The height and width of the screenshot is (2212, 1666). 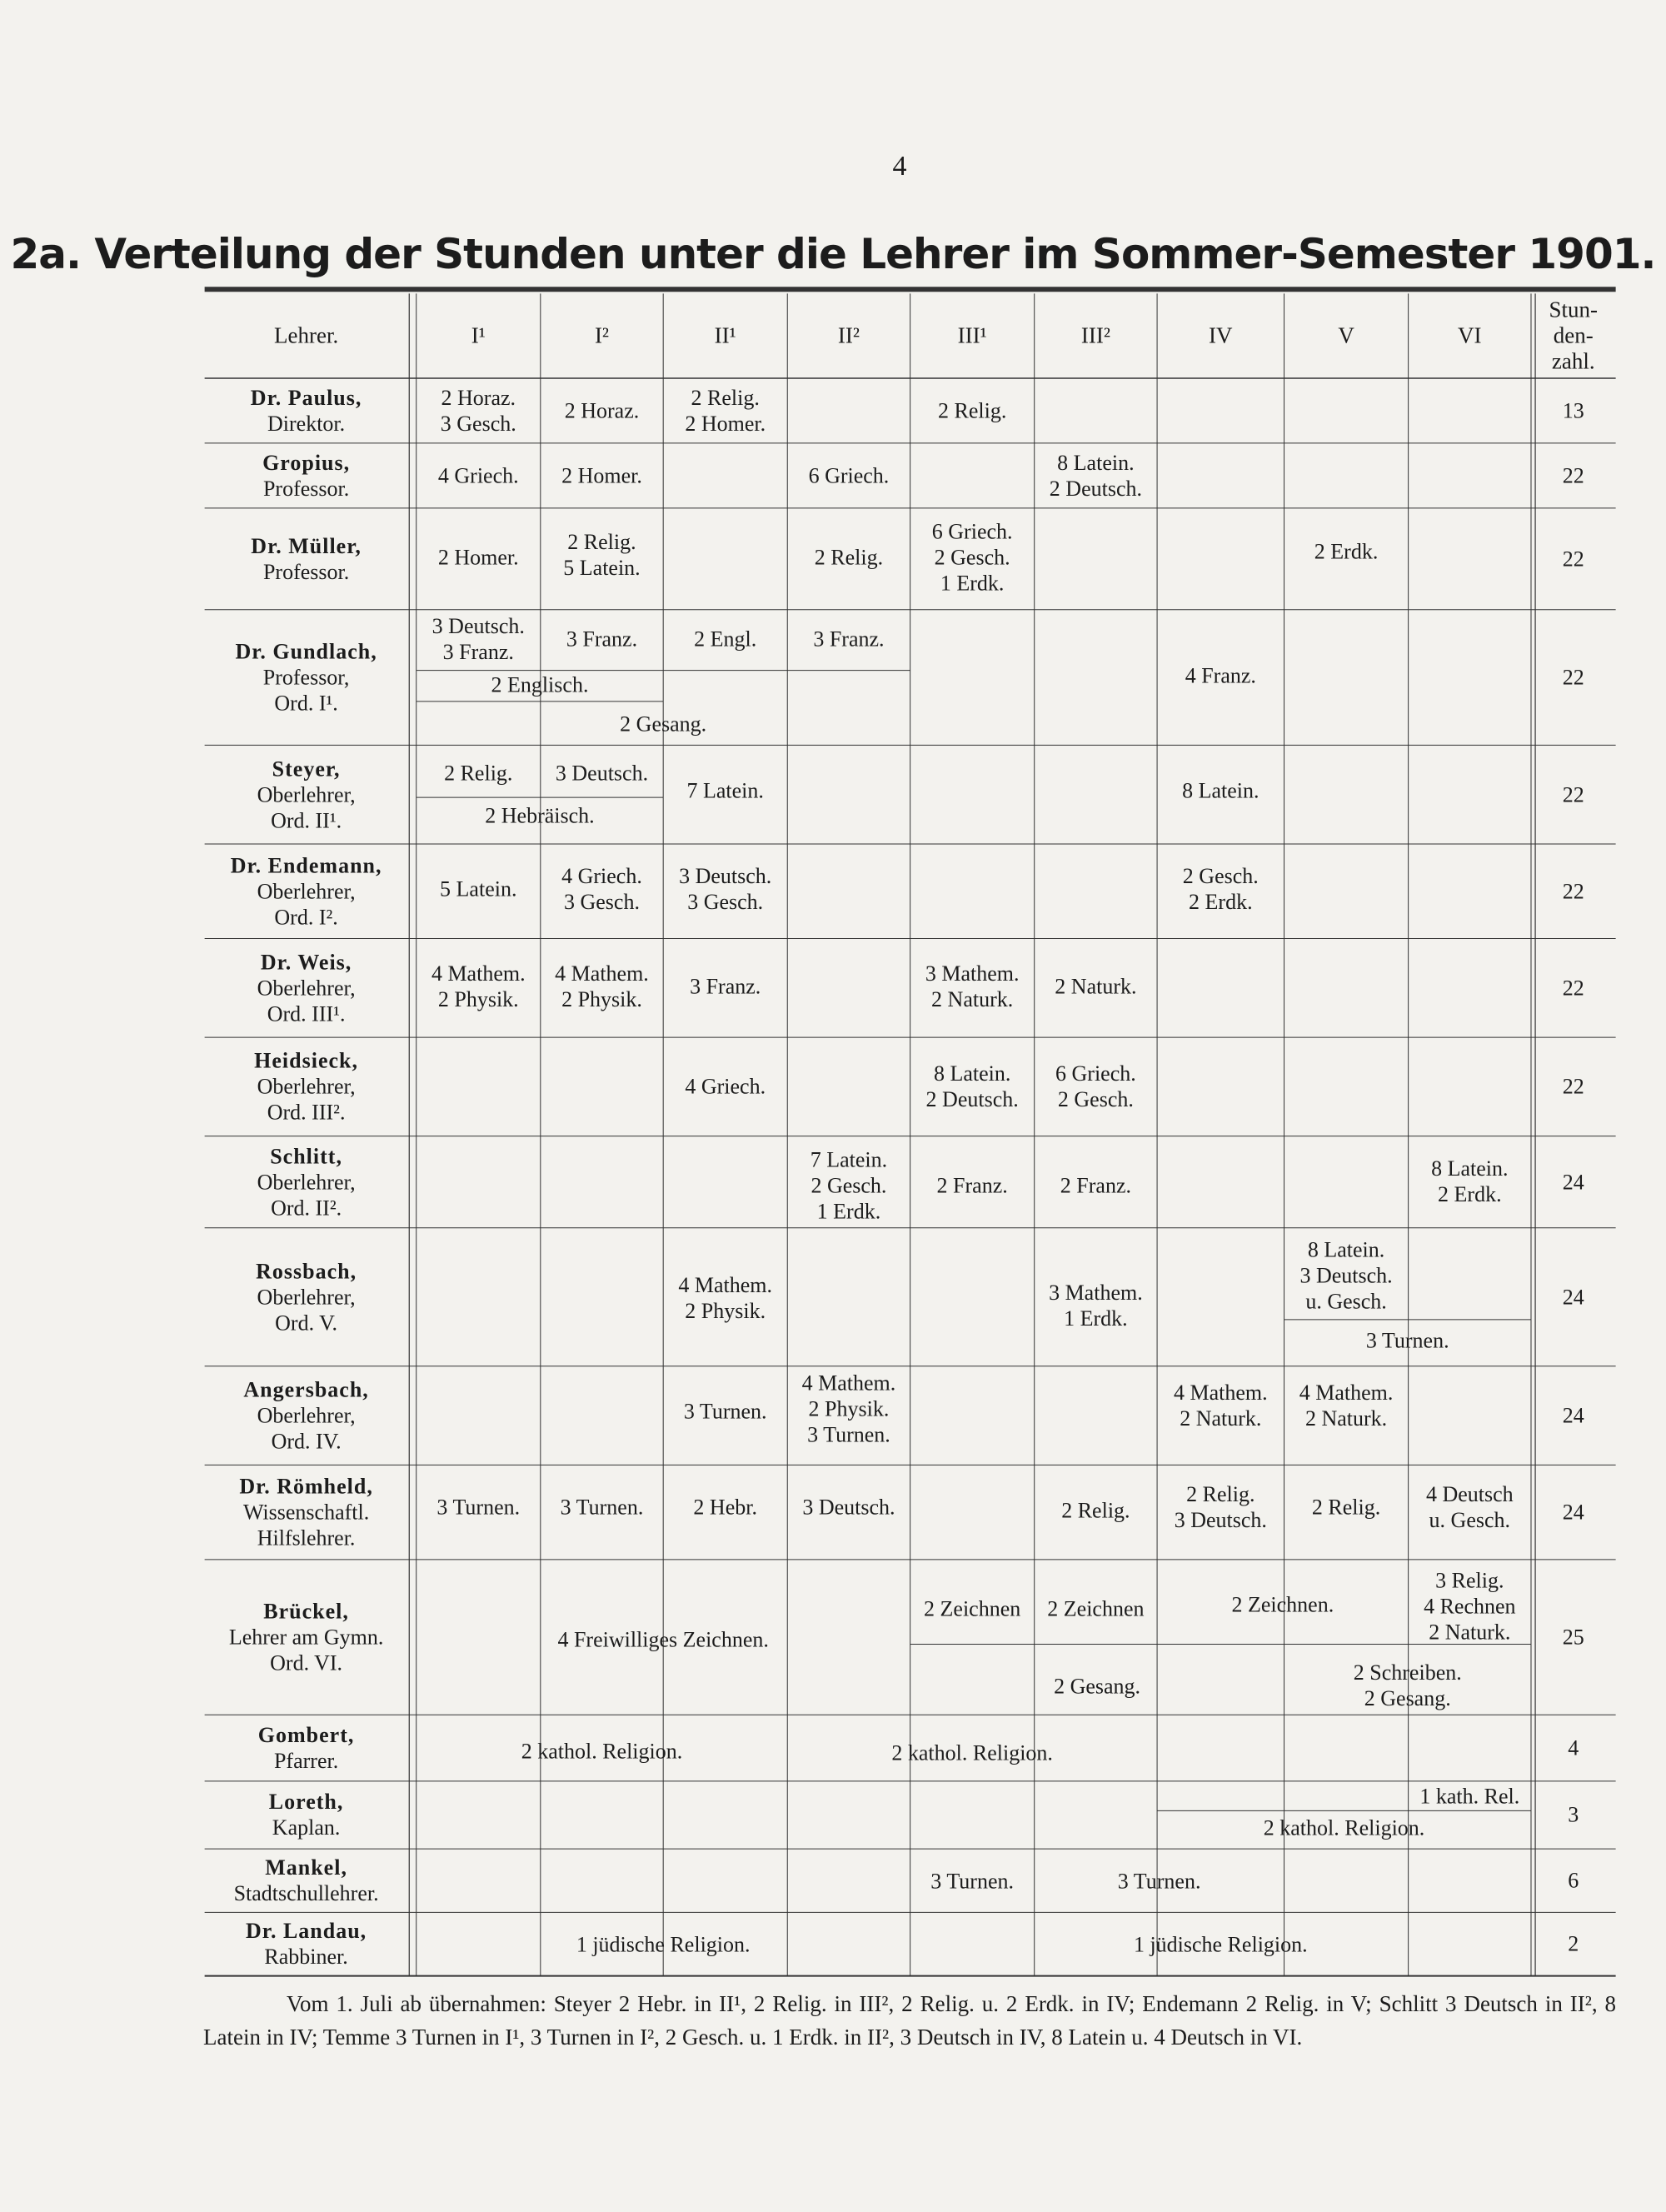 I want to click on cell: 2 Schreiben. 2 Gesang., so click(x=1408, y=1685).